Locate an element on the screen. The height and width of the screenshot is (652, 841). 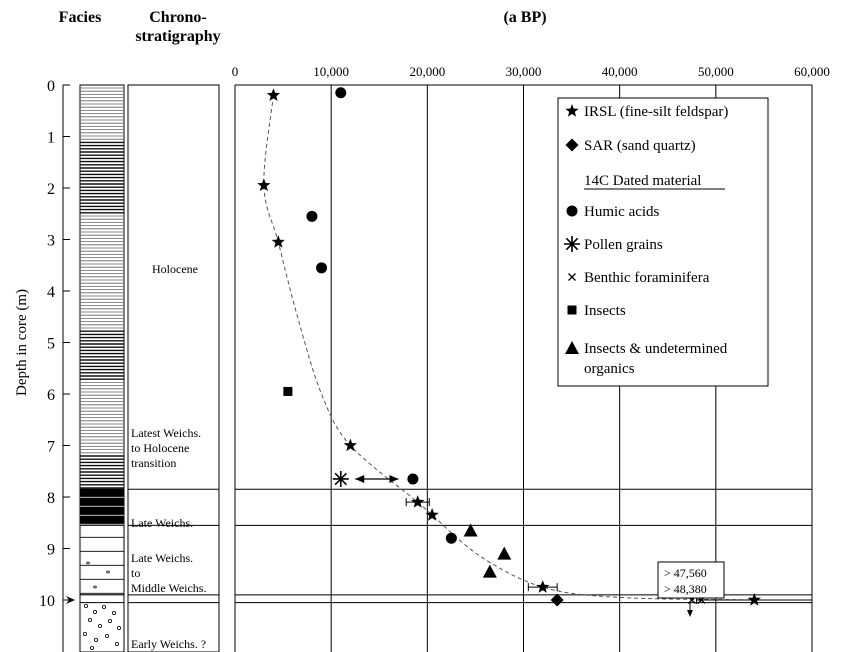
age-range-arrowhead-right is located at coordinates (394, 478).